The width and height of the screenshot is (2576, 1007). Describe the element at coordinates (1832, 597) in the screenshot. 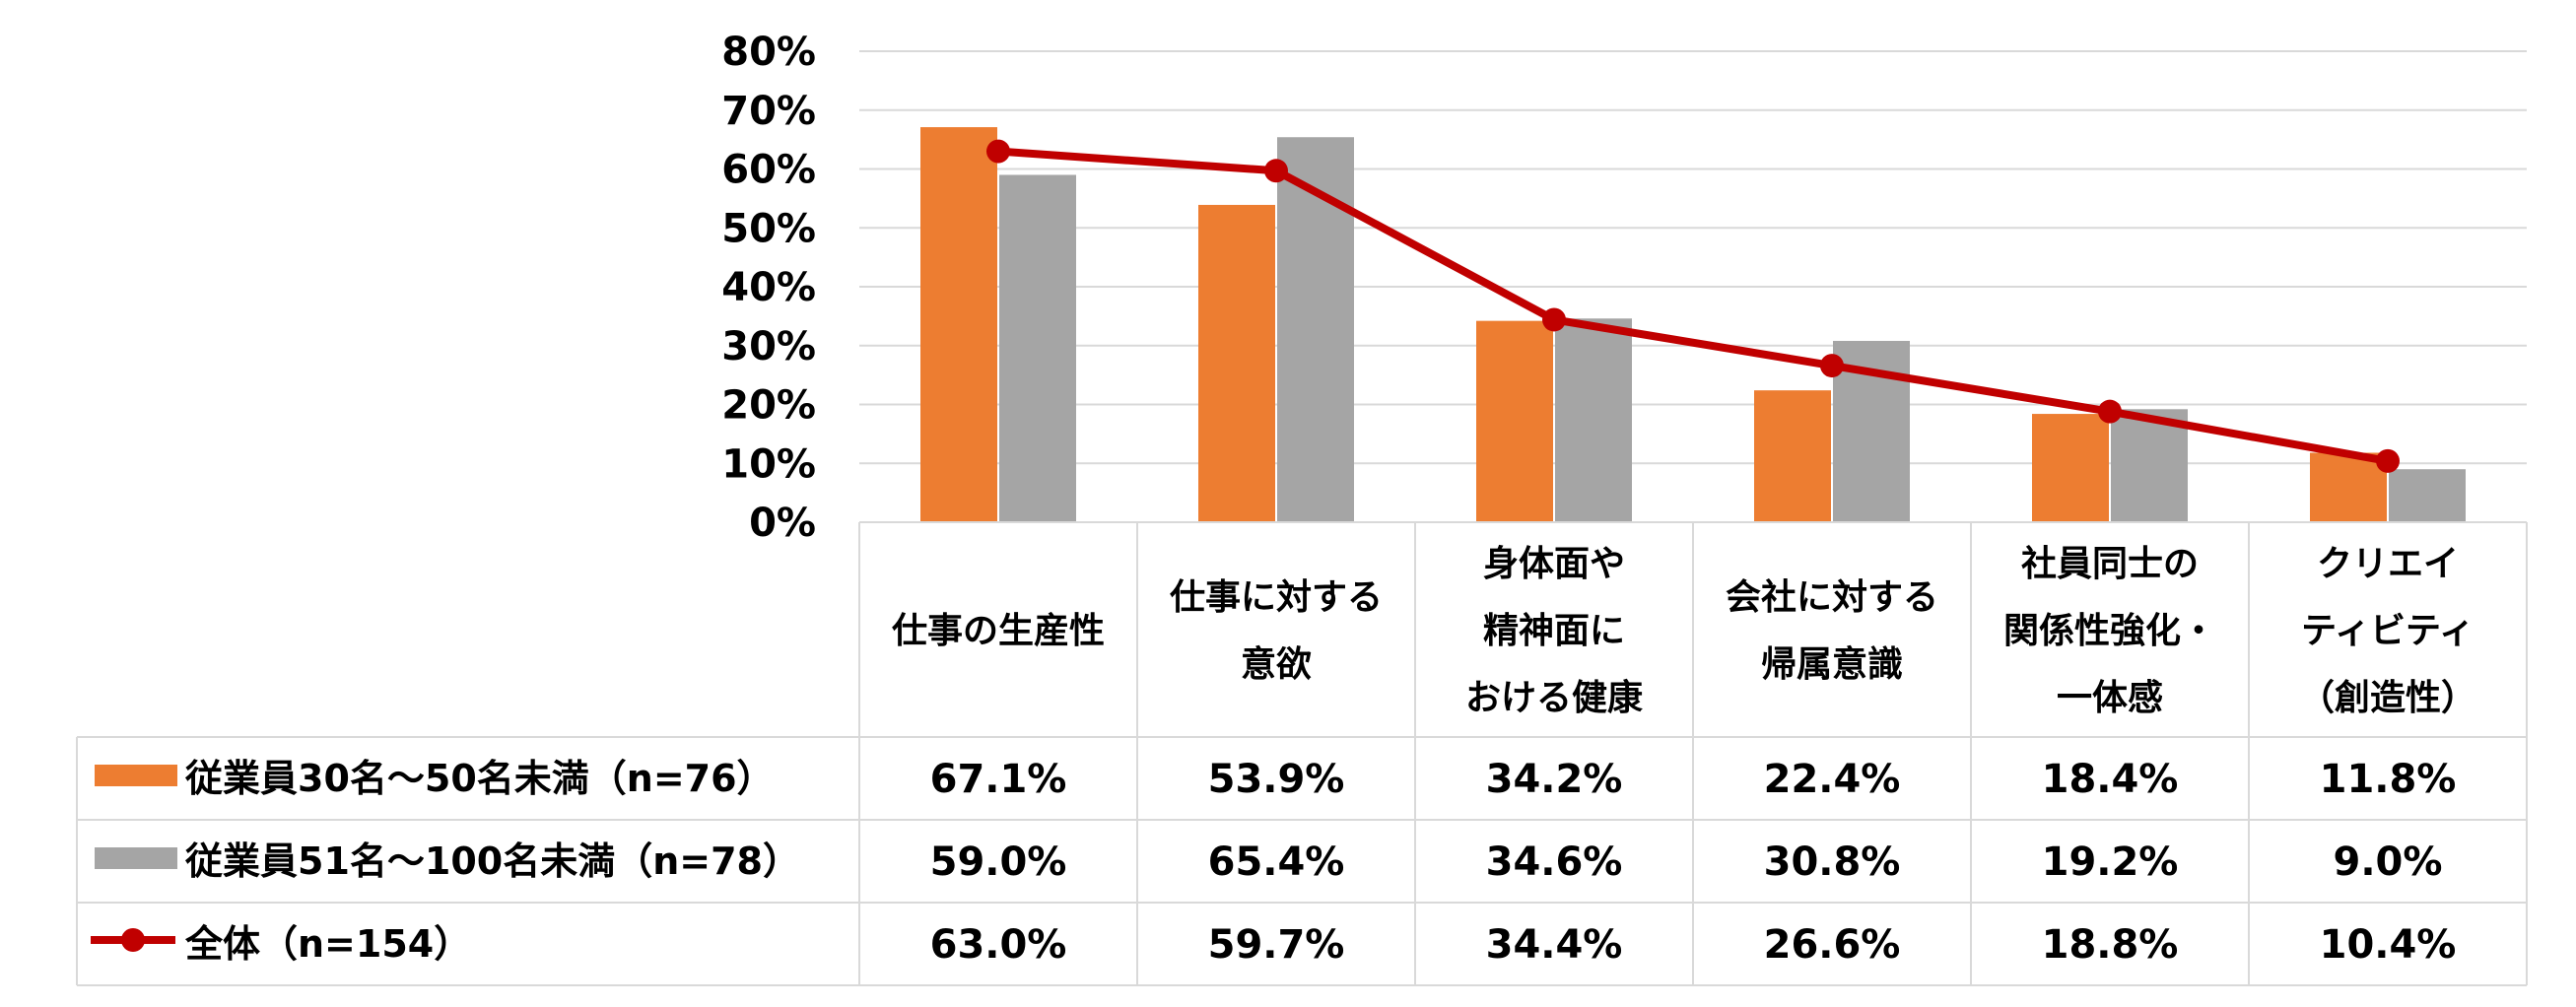

I see `category-label: 会社に対する` at that location.